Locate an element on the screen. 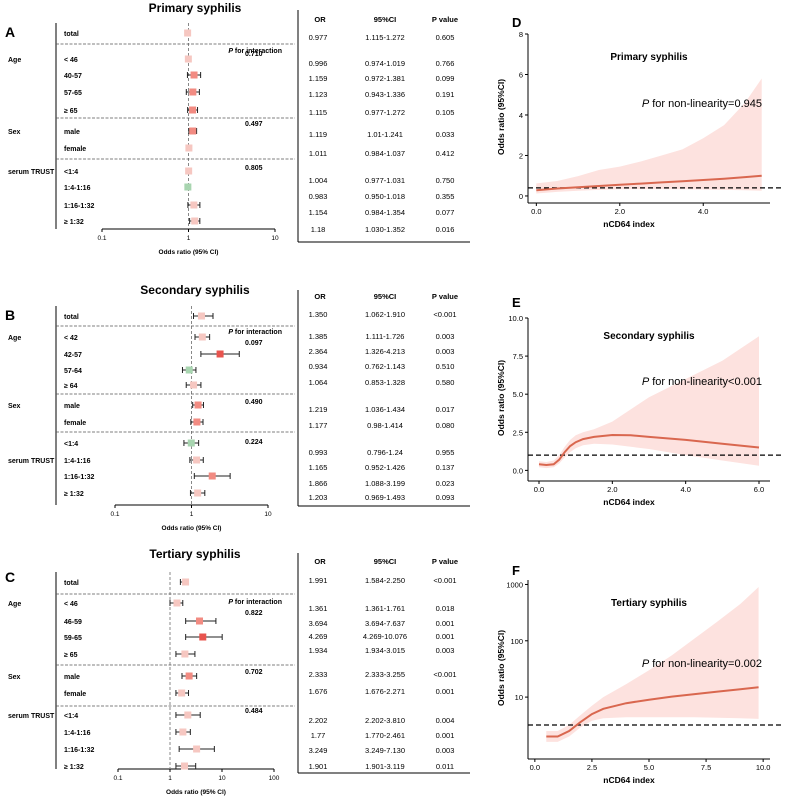  x-tick-label: 4.0 is located at coordinates (685, 489).